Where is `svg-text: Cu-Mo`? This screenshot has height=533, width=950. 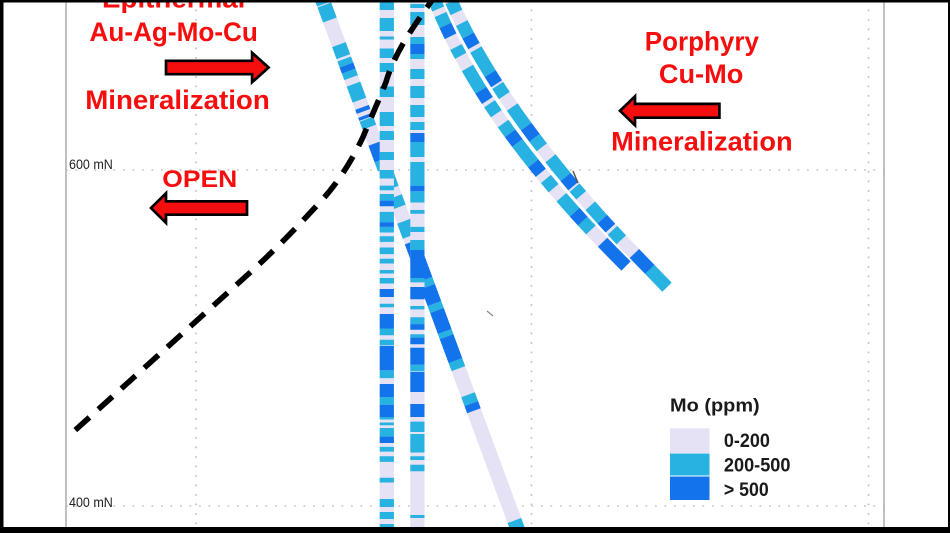
svg-text: Cu-Mo is located at coordinates (701, 74).